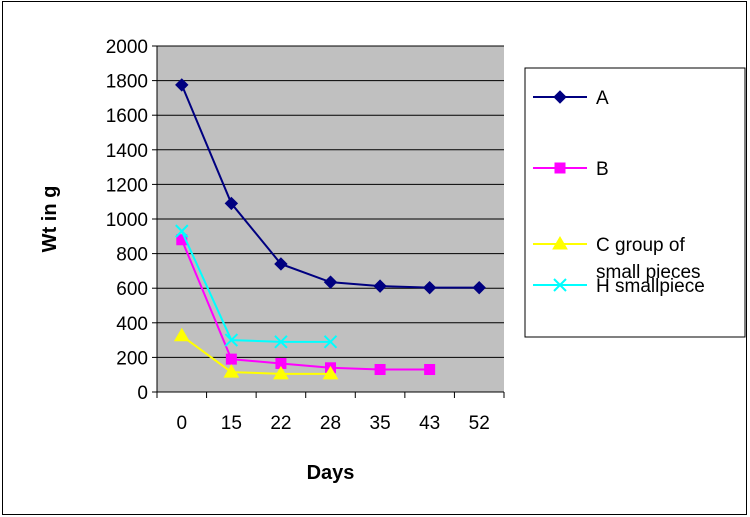 The width and height of the screenshot is (750, 517). I want to click on legend-label: C group of, so click(640, 245).